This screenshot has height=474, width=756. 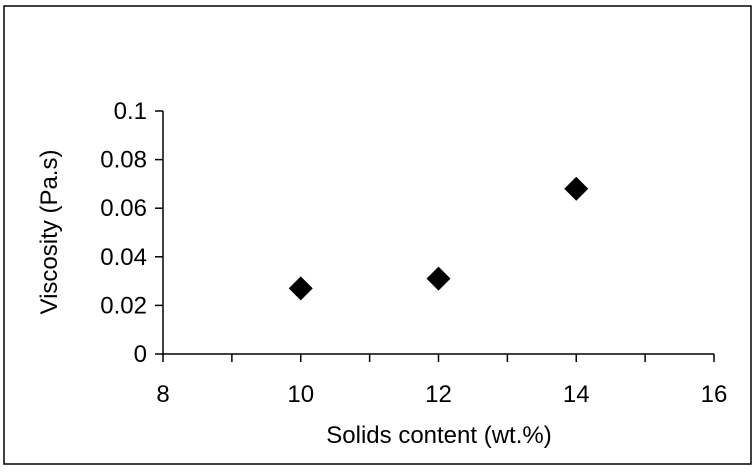 I want to click on x-tick-label: 14, so click(x=576, y=394).